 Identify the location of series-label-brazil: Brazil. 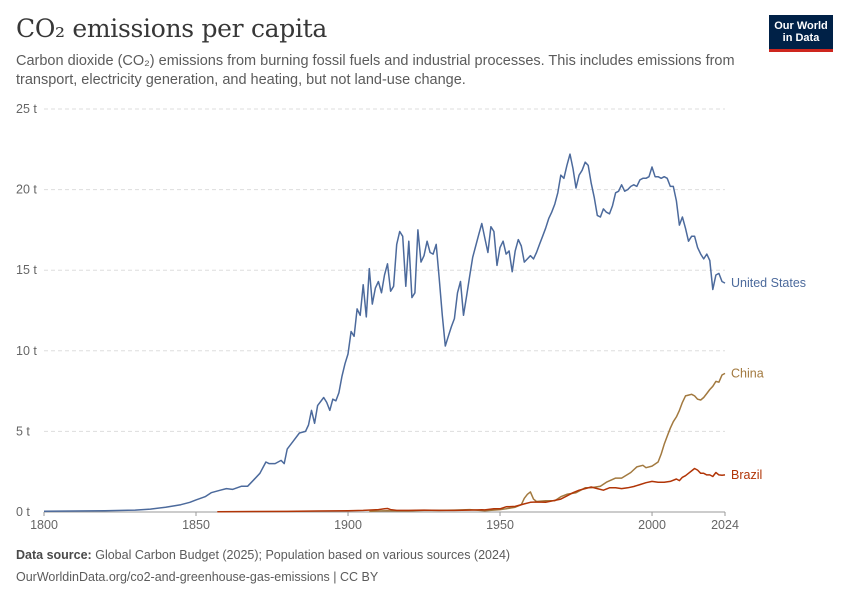
(746, 475).